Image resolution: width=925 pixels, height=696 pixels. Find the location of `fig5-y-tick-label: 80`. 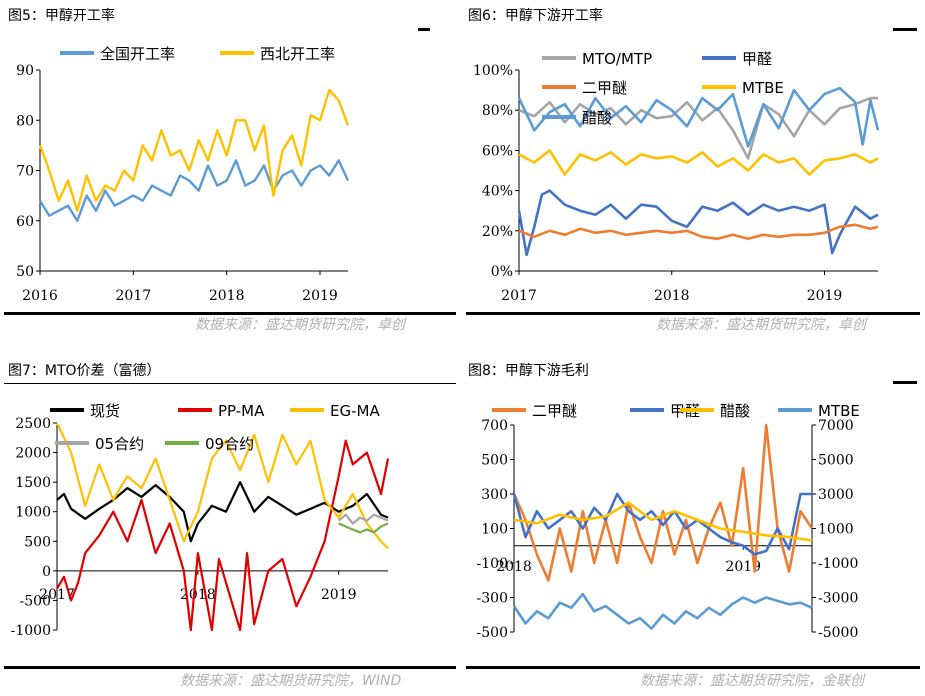

fig5-y-tick-label: 80 is located at coordinates (25, 121).